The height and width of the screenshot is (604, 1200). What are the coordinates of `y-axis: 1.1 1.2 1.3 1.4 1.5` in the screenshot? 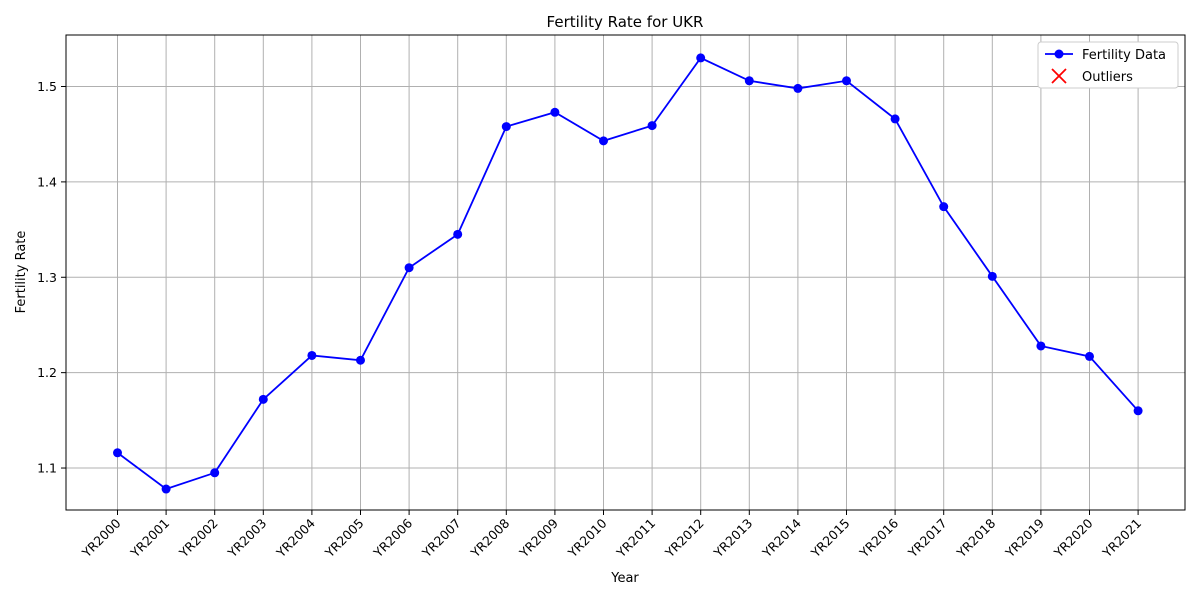 It's located at (51, 277).